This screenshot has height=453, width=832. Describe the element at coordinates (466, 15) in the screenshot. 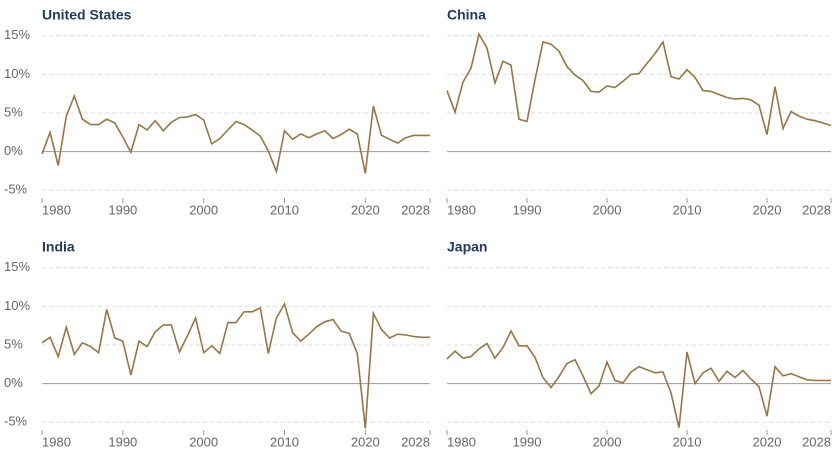

I see `panel-title: China` at that location.